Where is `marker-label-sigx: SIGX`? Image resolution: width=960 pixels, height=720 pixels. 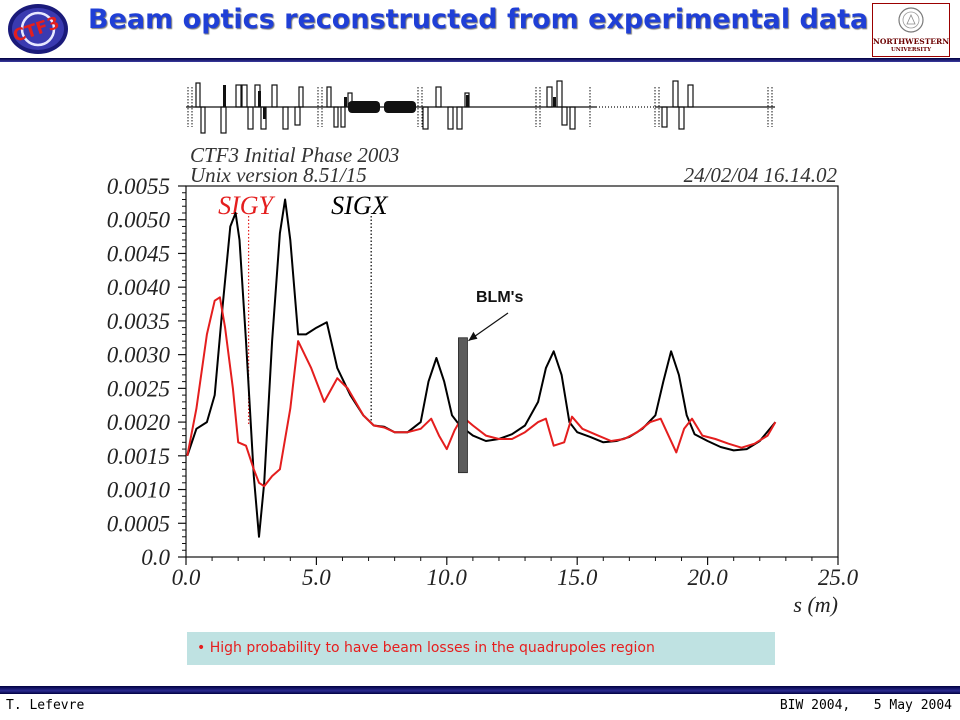
marker-label-sigx: SIGX is located at coordinates (359, 205).